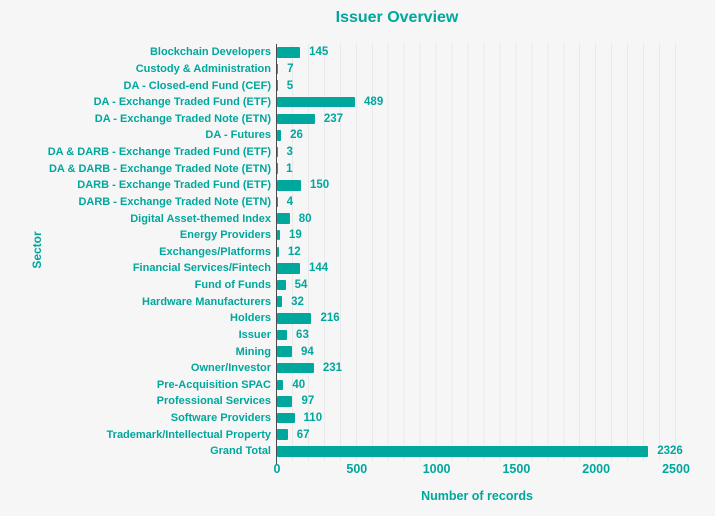  I want to click on category-label: Mining, so click(253, 351).